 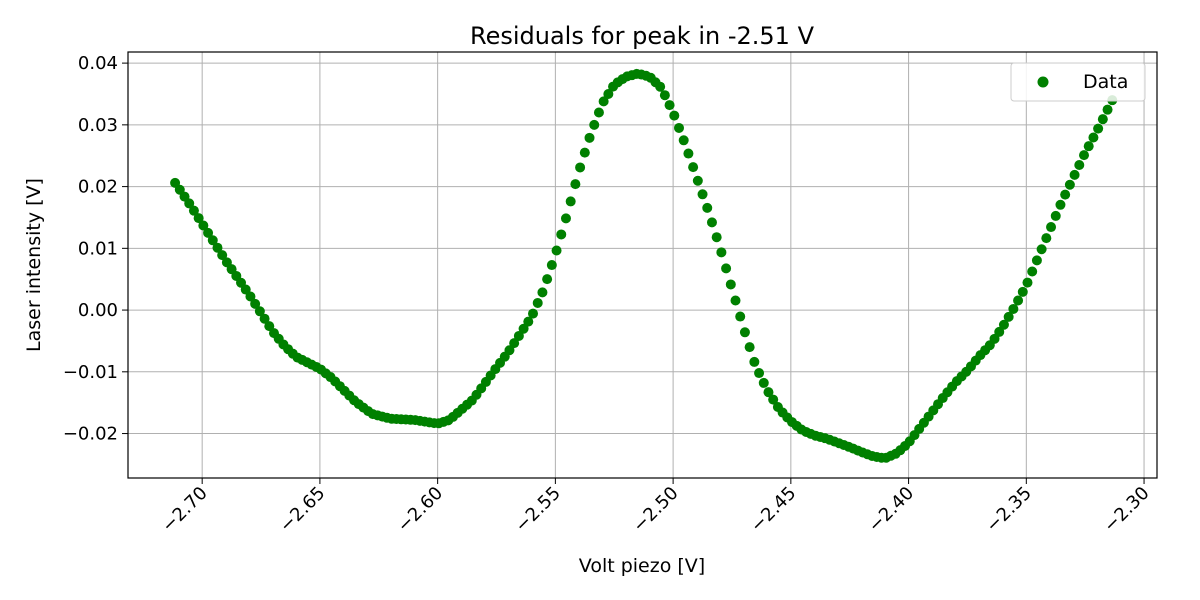 What do you see at coordinates (185, 510) in the screenshot?
I see `x-tick-label: −2.70` at bounding box center [185, 510].